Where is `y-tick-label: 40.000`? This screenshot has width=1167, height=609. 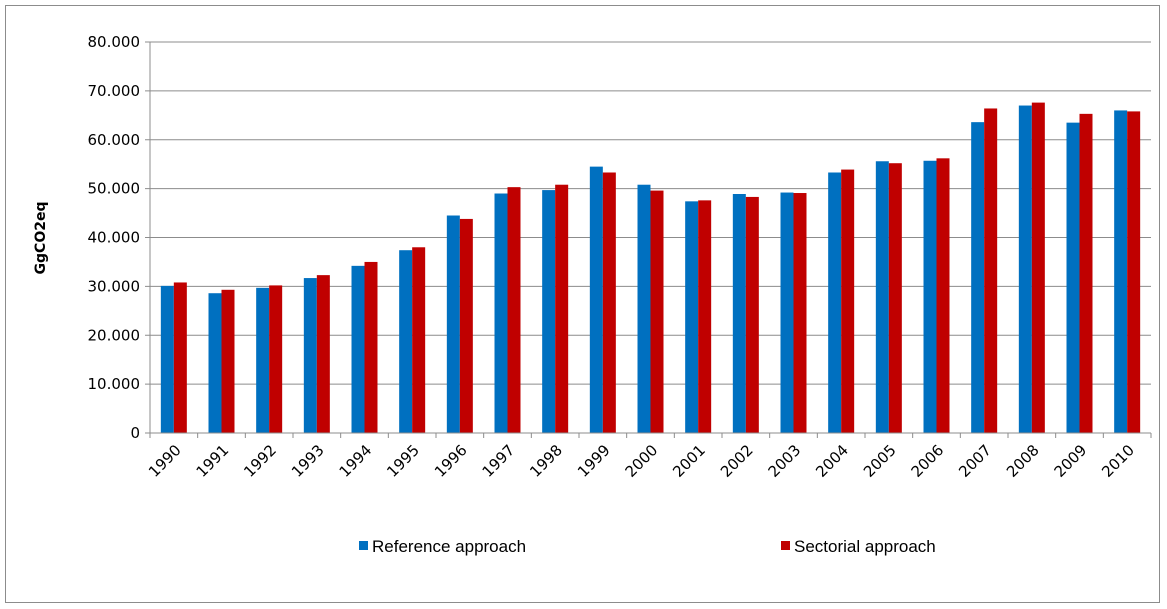
y-tick-label: 40.000 is located at coordinates (114, 238).